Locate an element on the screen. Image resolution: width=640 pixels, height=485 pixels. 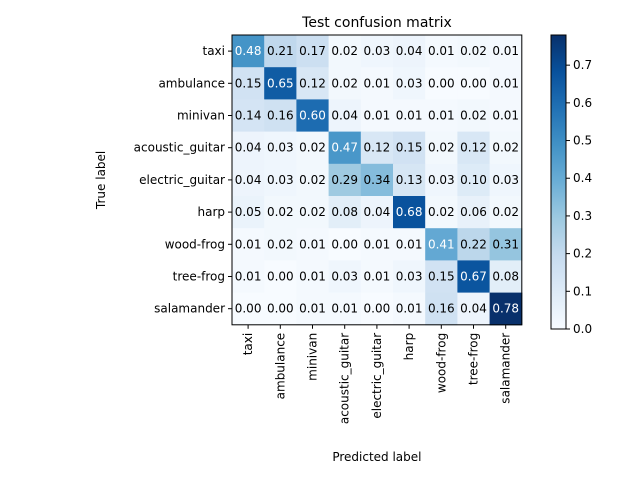
cell-value-label: 0.05 is located at coordinates (248, 212).